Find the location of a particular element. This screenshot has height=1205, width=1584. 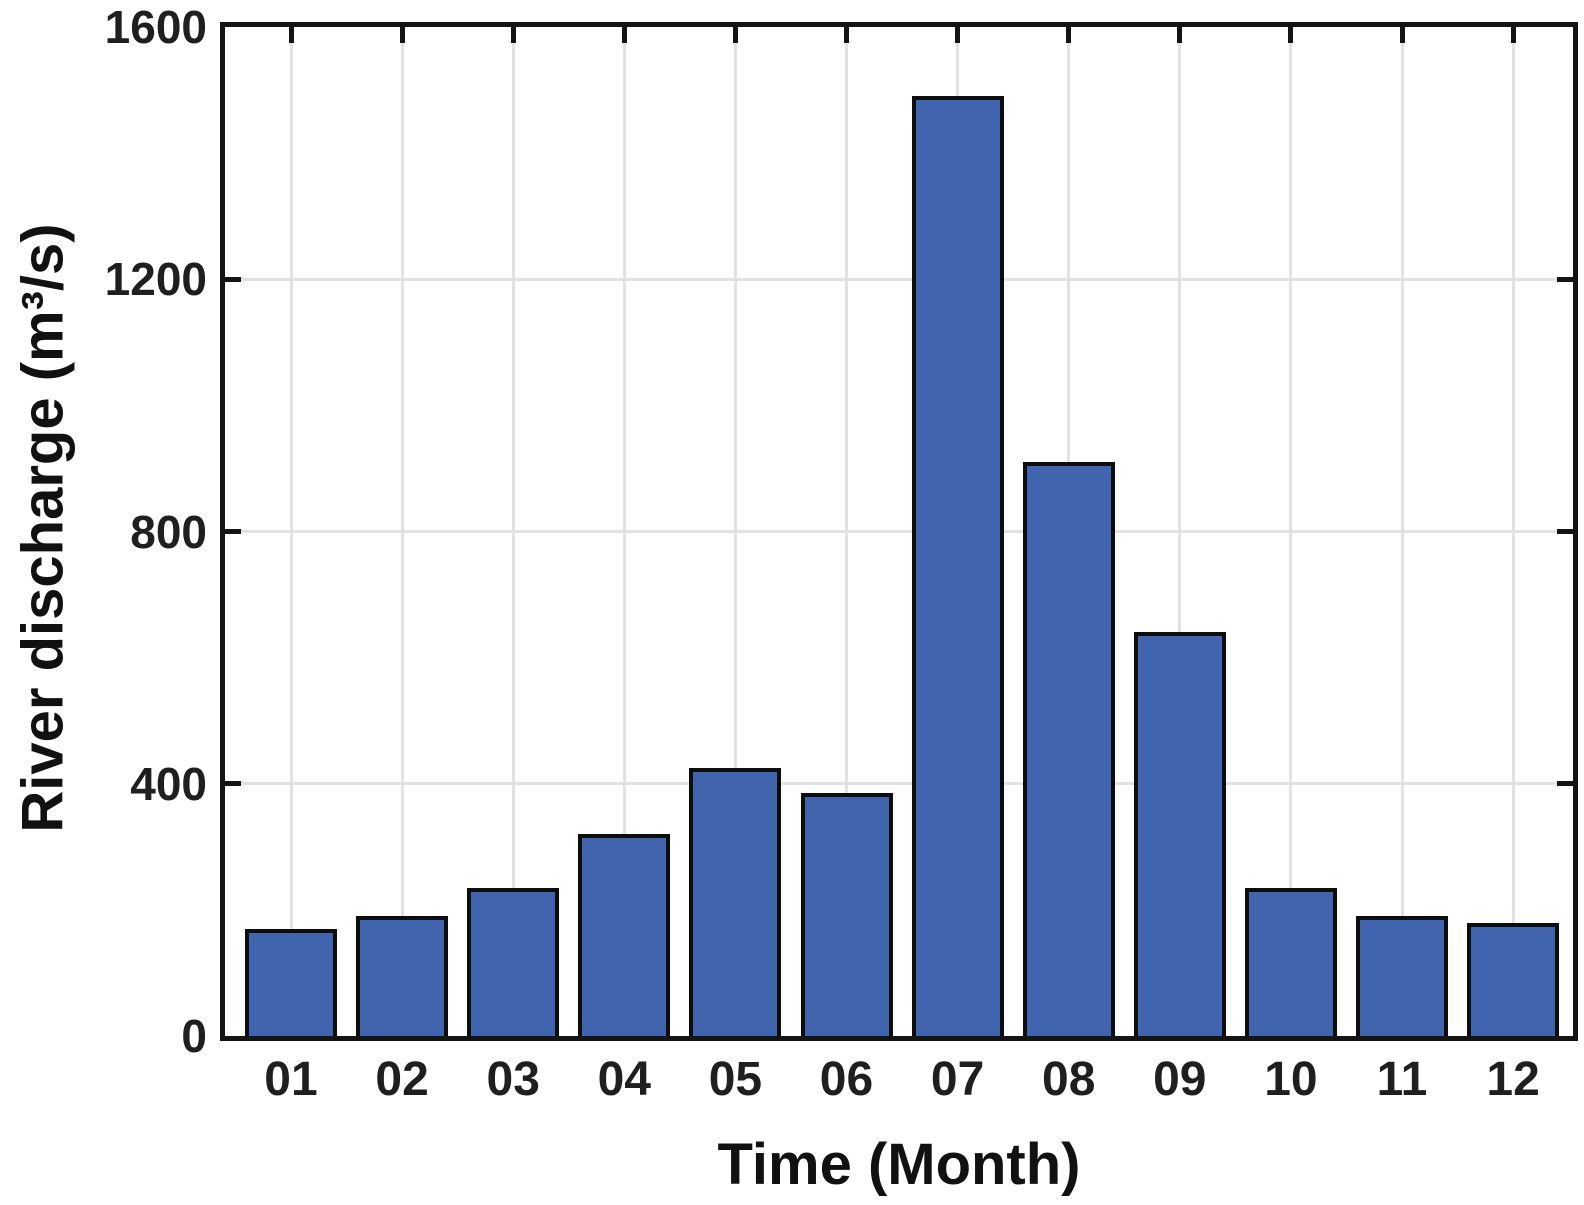

x-tick-label: 02 is located at coordinates (402, 1079).